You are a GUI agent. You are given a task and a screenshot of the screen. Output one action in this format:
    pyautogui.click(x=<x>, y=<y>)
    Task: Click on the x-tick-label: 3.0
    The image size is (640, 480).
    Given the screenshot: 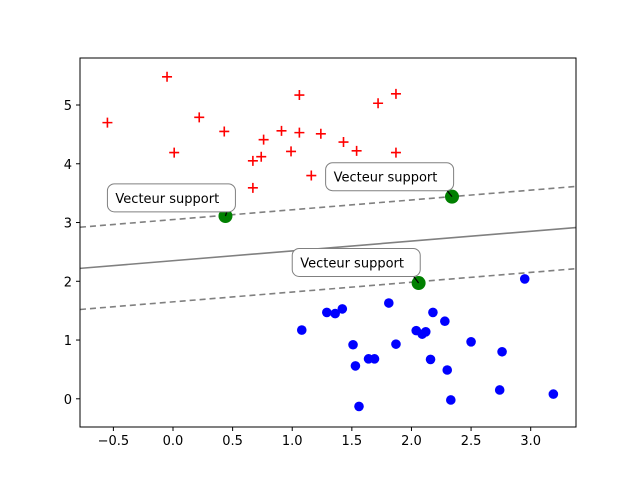 What is the action you would take?
    pyautogui.click(x=530, y=441)
    